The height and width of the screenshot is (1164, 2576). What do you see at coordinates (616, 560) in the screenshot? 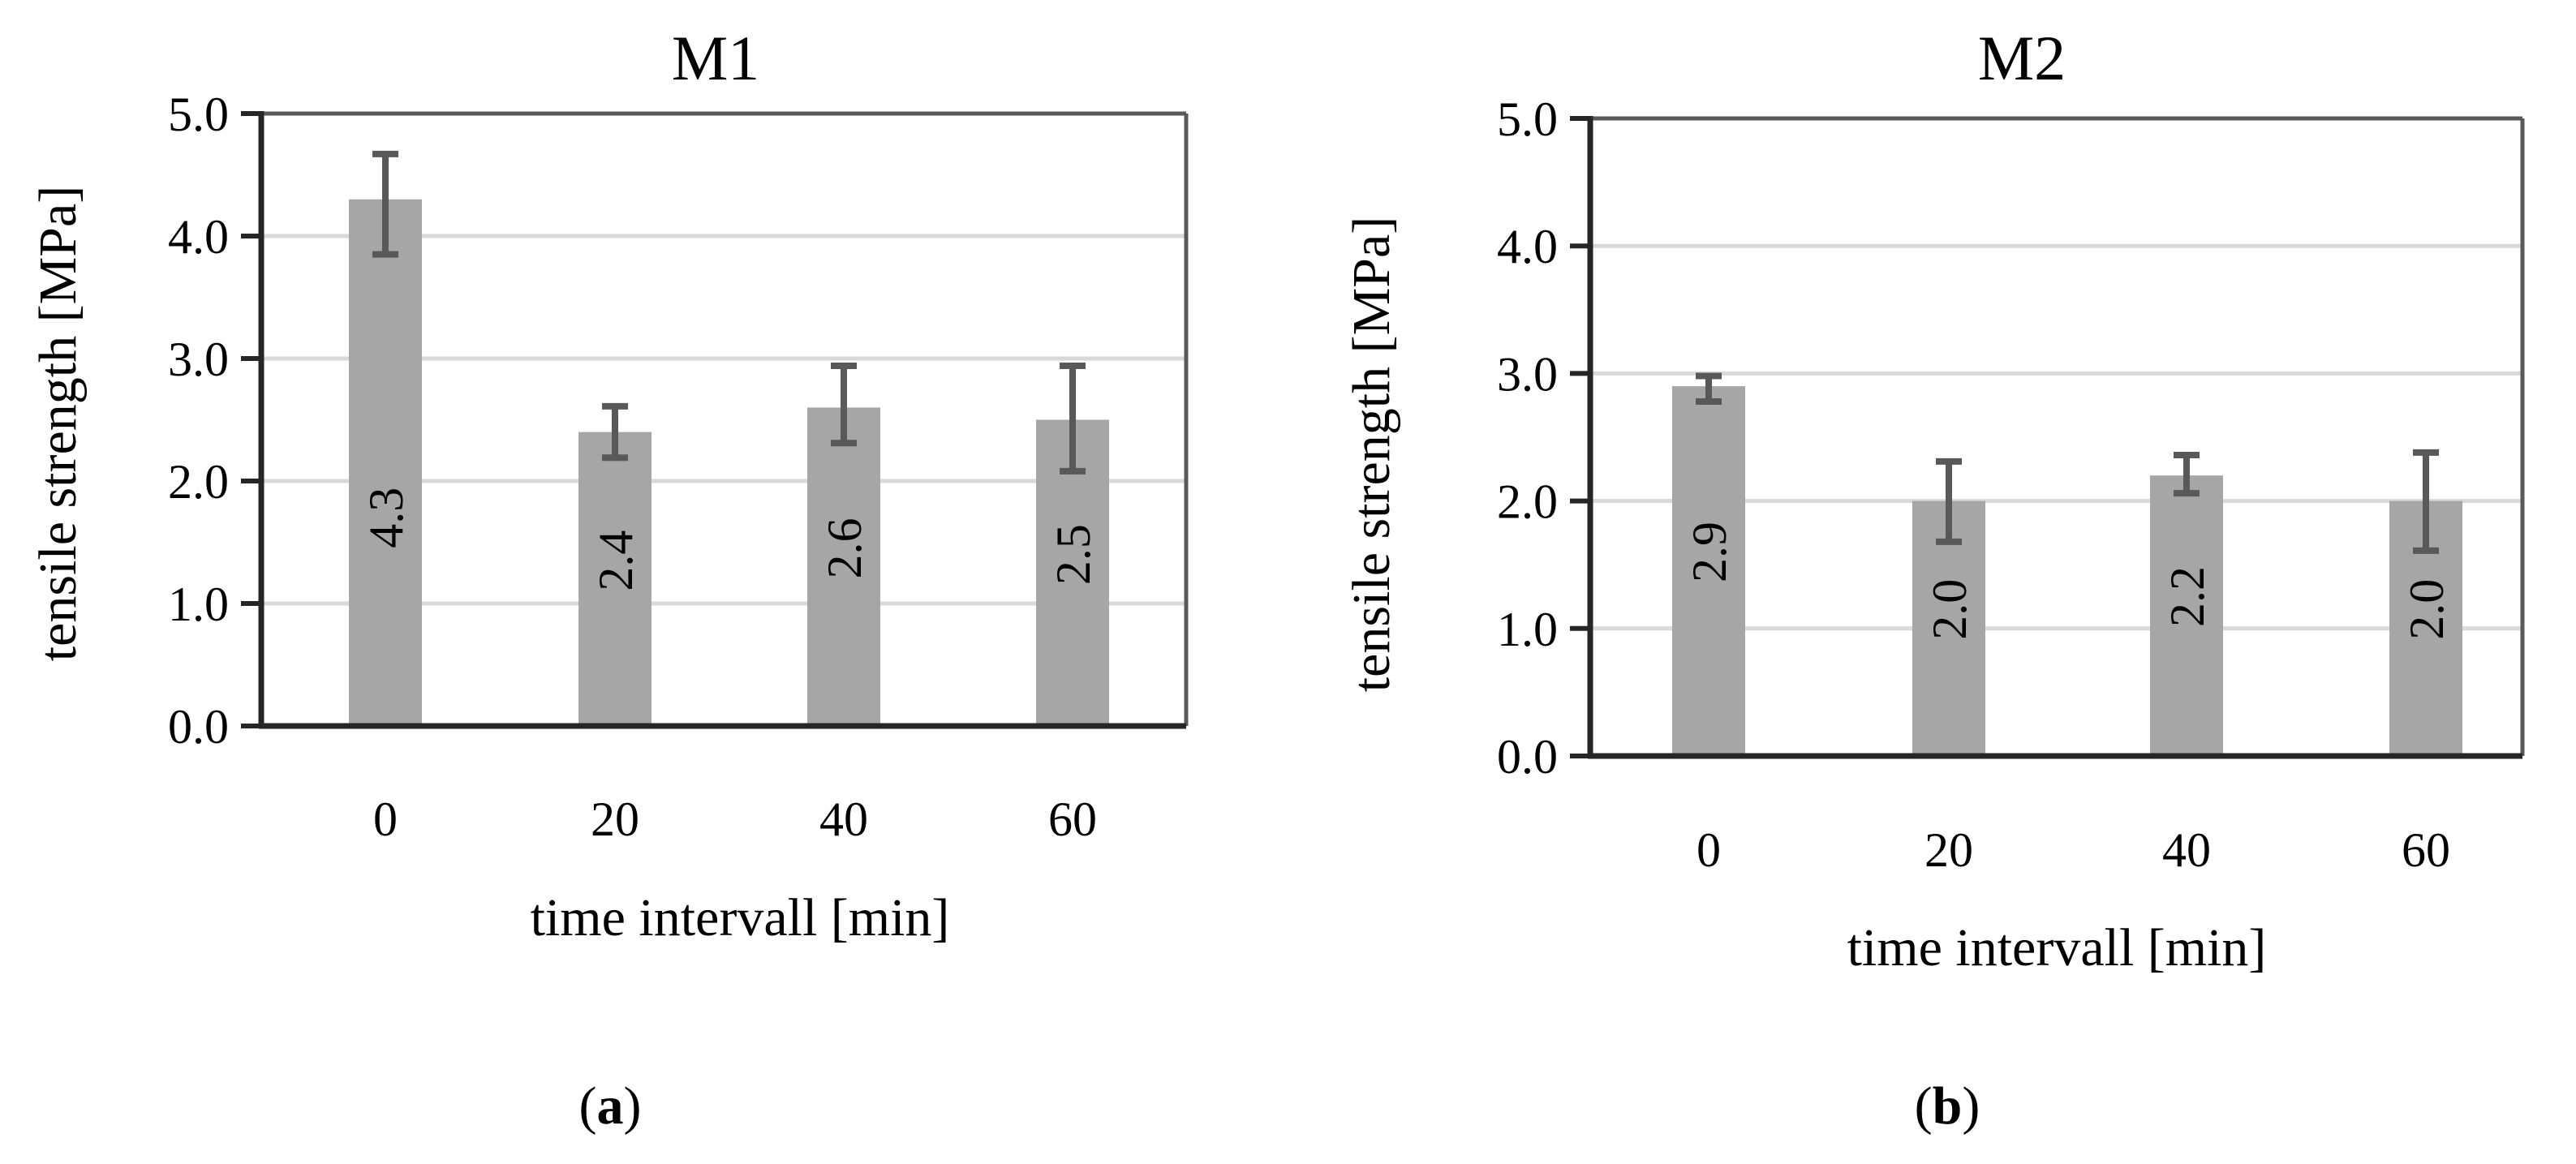
I see `bar-value-label: 2.4` at bounding box center [616, 560].